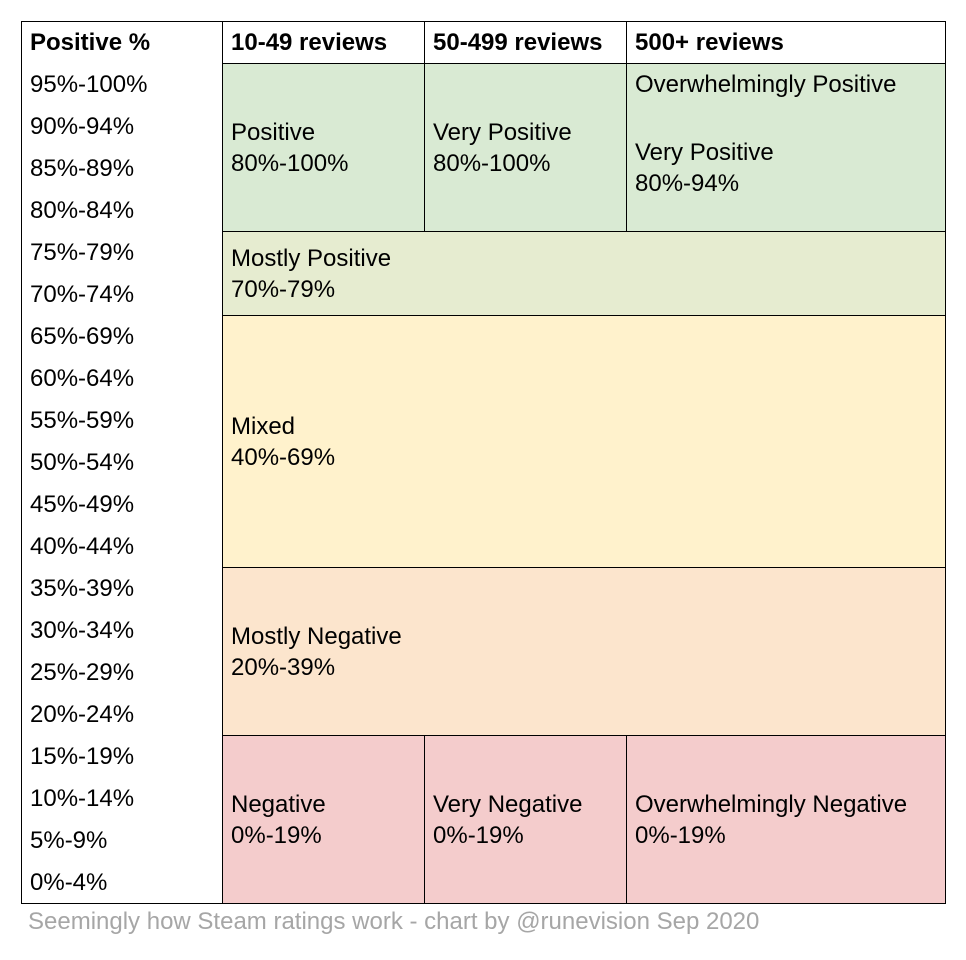  Describe the element at coordinates (122, 798) in the screenshot. I see `row-label: 10%-14%` at that location.